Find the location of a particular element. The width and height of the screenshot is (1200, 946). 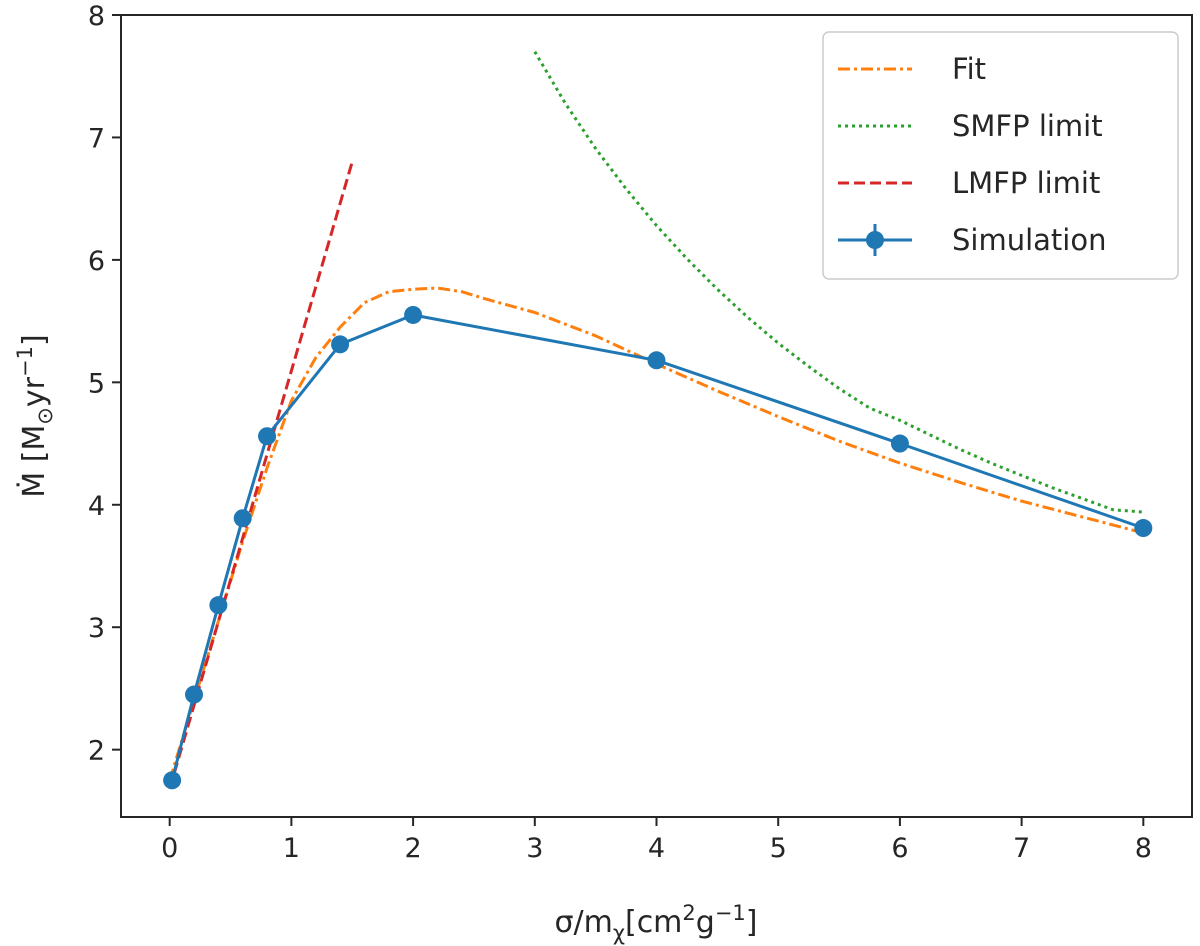

legend-entry-smfp: SMFP limit is located at coordinates (970, 126).